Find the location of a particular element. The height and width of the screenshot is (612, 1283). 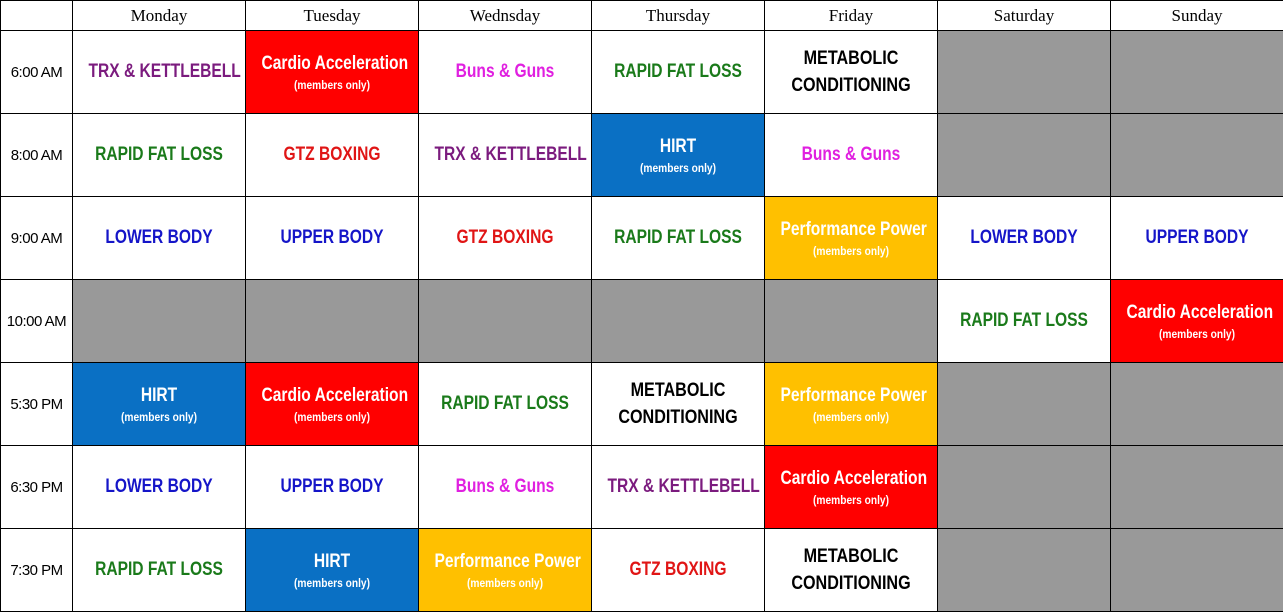

class-cell-thursday: GTZ BOXING is located at coordinates (678, 570).